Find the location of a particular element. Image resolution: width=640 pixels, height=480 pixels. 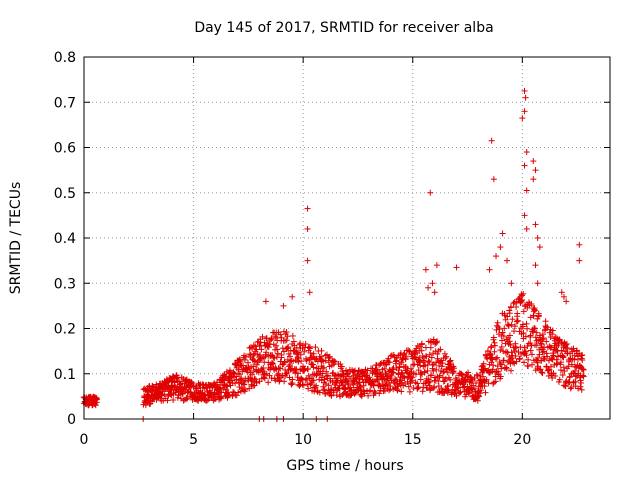

y-tick-label: 0 is located at coordinates (71, 420).